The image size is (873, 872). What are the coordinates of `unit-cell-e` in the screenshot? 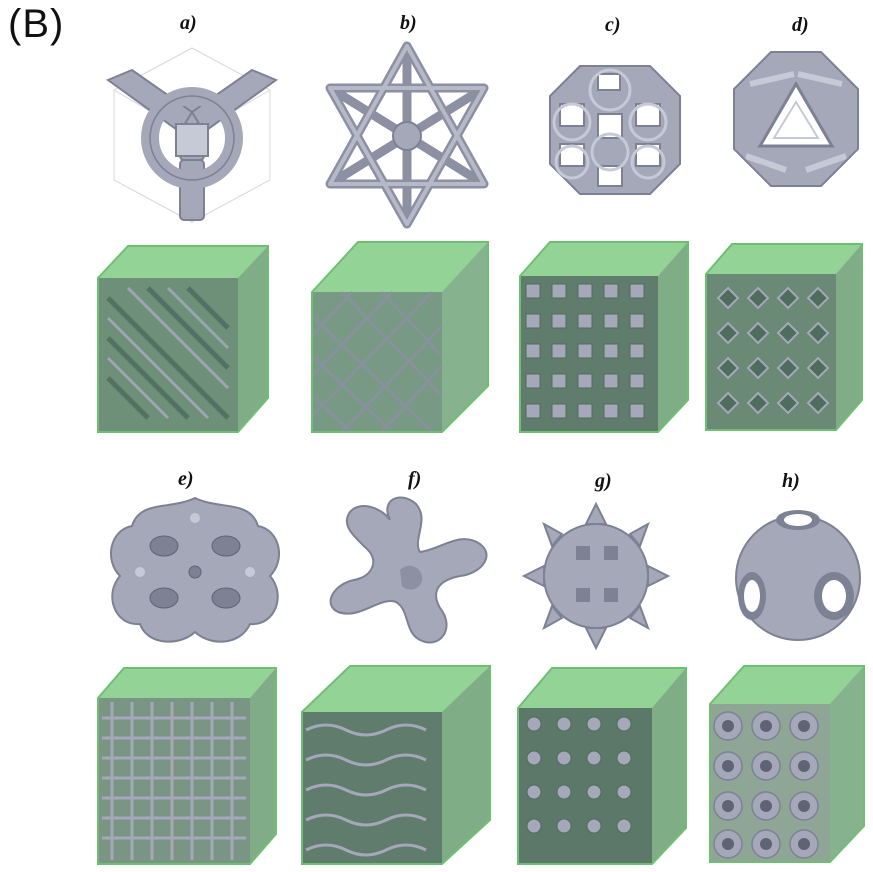 It's located at (195, 570).